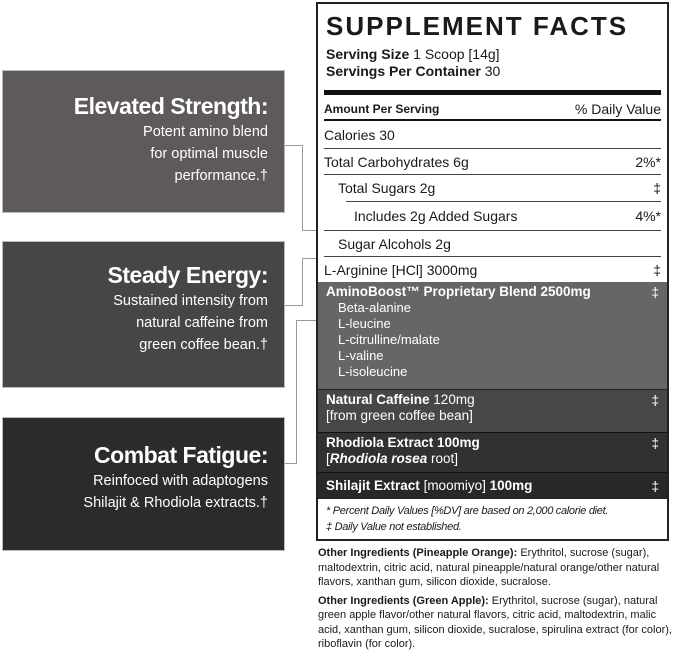  I want to click on panel-text: Reinfoced with adaptogens, so click(180, 481).